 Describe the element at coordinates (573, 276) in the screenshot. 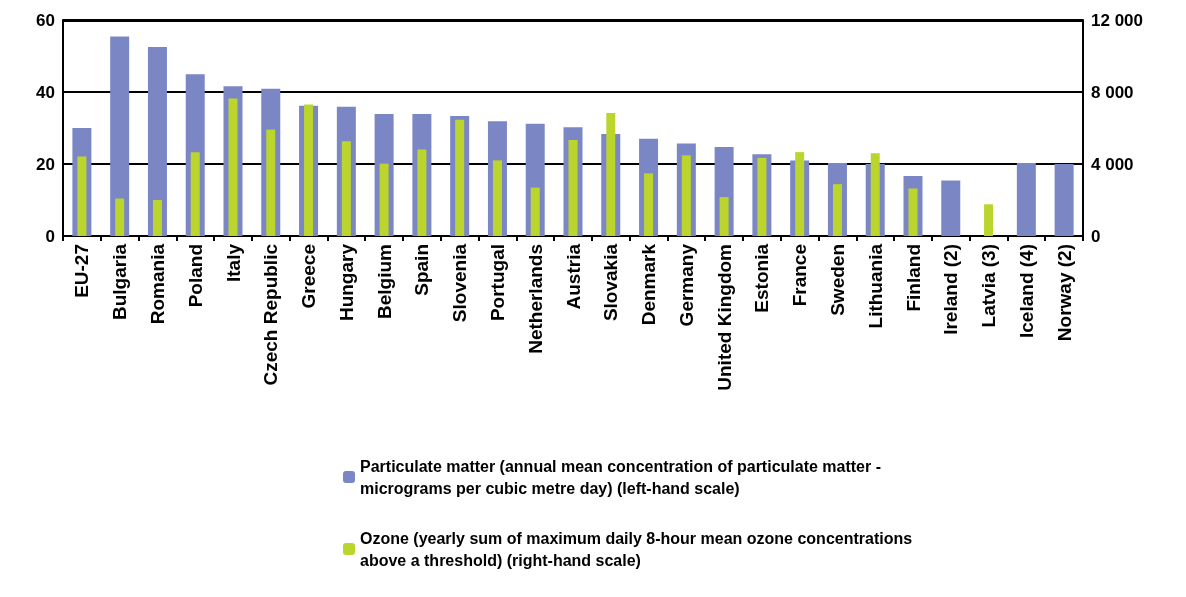

I see `x-tick-label: Austria` at that location.